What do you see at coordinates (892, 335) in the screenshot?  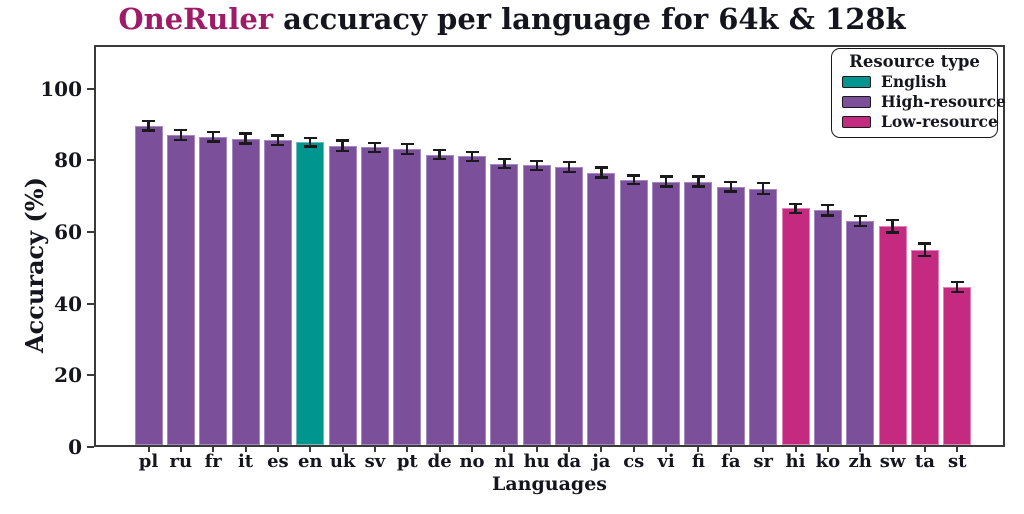 I see `bar-sw` at bounding box center [892, 335].